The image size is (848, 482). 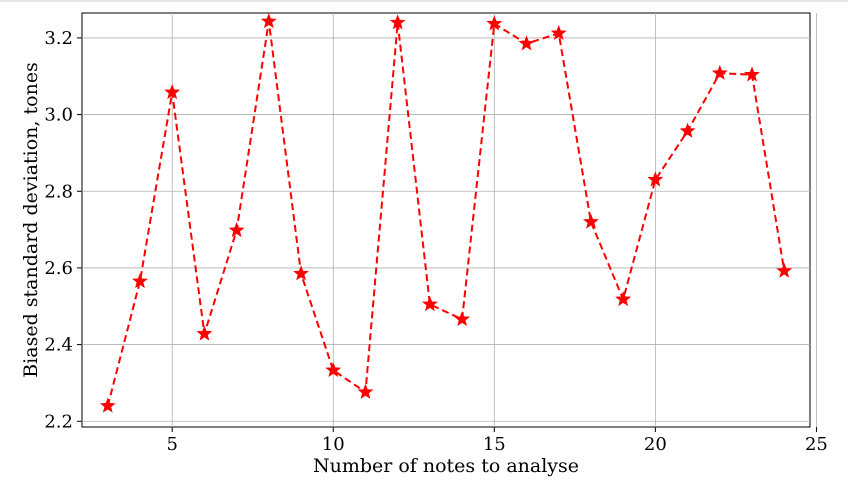 I want to click on x-axis: 5 10 15 20 25, so click(x=497, y=441).